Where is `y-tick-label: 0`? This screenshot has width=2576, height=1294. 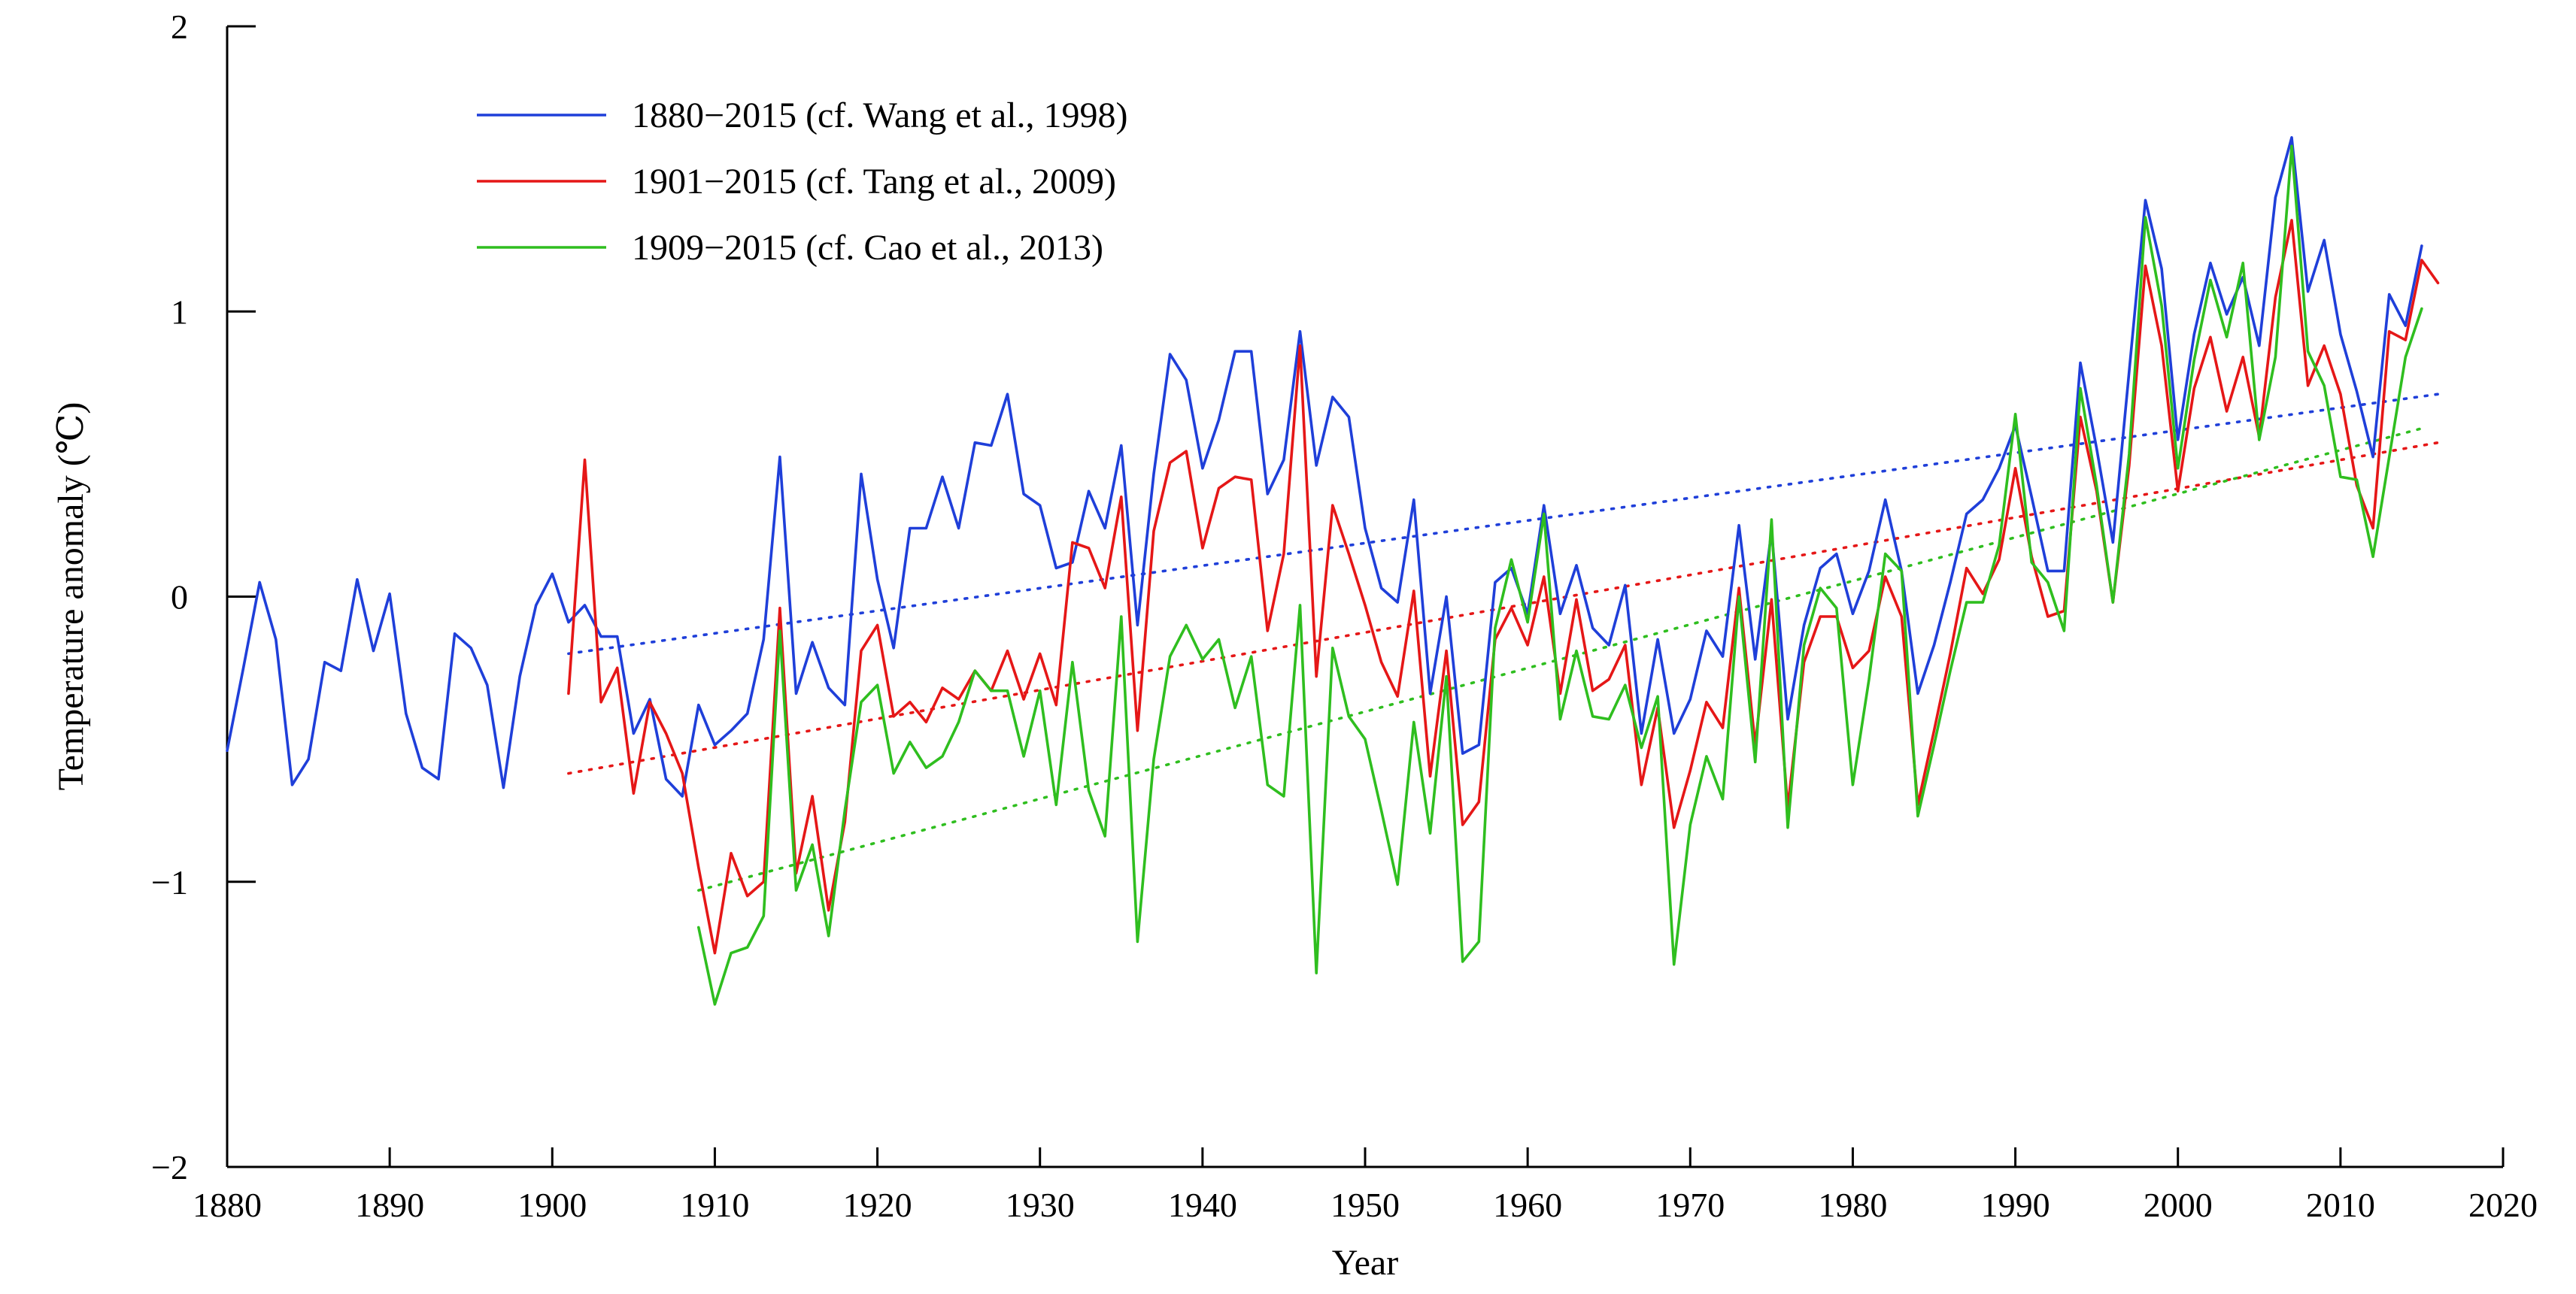
y-tick-label: 0 is located at coordinates (179, 597).